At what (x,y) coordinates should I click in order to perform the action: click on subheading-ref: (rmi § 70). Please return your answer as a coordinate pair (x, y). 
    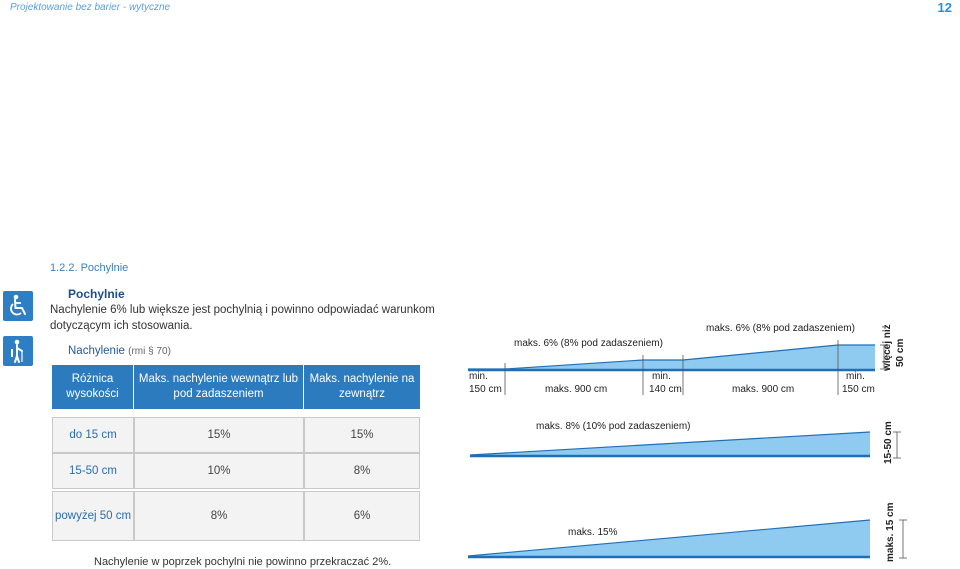
    Looking at the image, I should click on (149, 351).